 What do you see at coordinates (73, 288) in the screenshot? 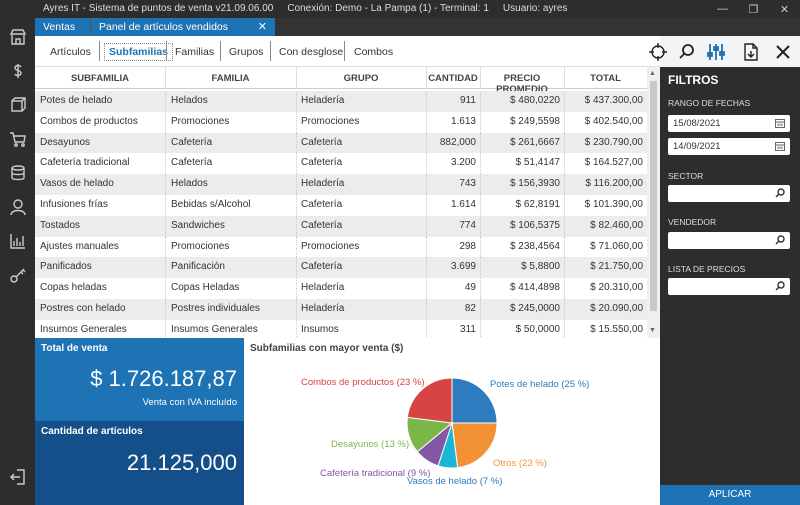
I see `table-cell: Copas heladas` at bounding box center [73, 288].